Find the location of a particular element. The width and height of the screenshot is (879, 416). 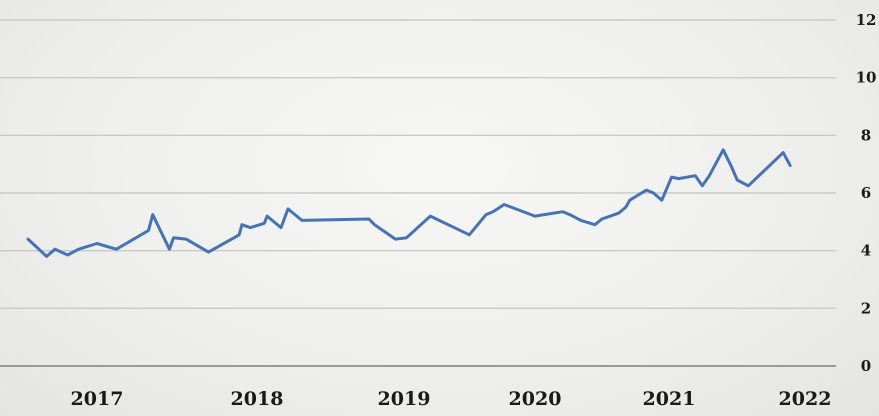

y-tick-label: 6 is located at coordinates (866, 193).